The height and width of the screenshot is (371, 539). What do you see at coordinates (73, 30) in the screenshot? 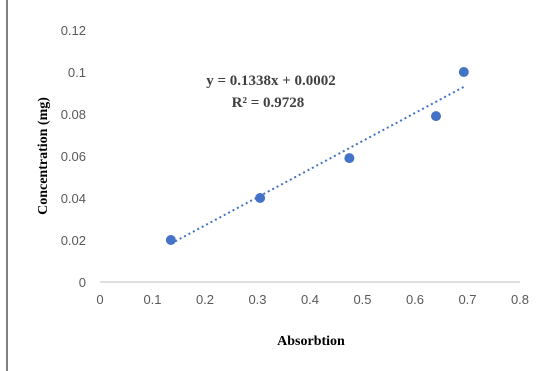
I see `y-tick-label: 0.12` at bounding box center [73, 30].